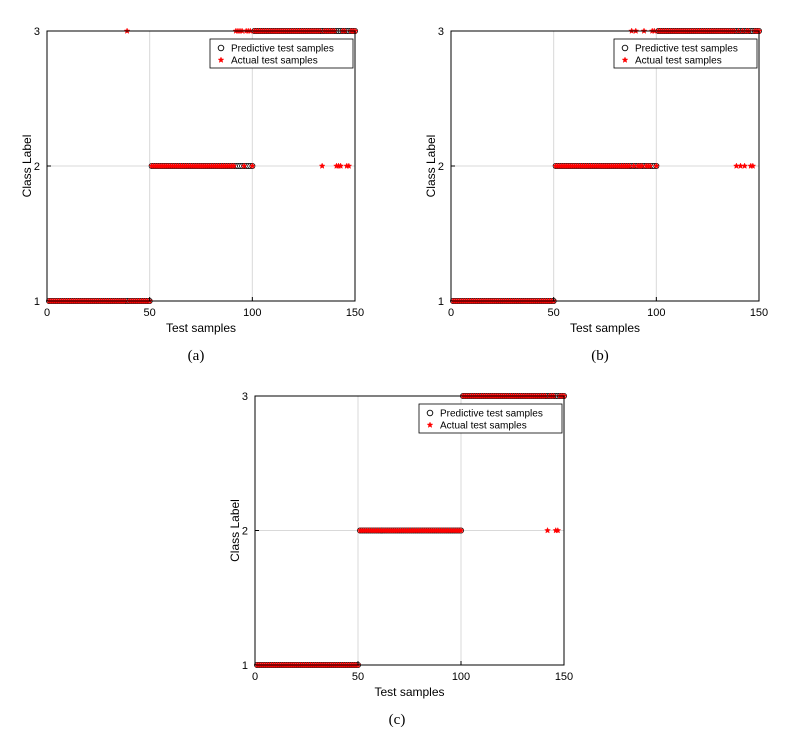  What do you see at coordinates (196, 356) in the screenshot?
I see `panel-label: (a)` at bounding box center [196, 356].